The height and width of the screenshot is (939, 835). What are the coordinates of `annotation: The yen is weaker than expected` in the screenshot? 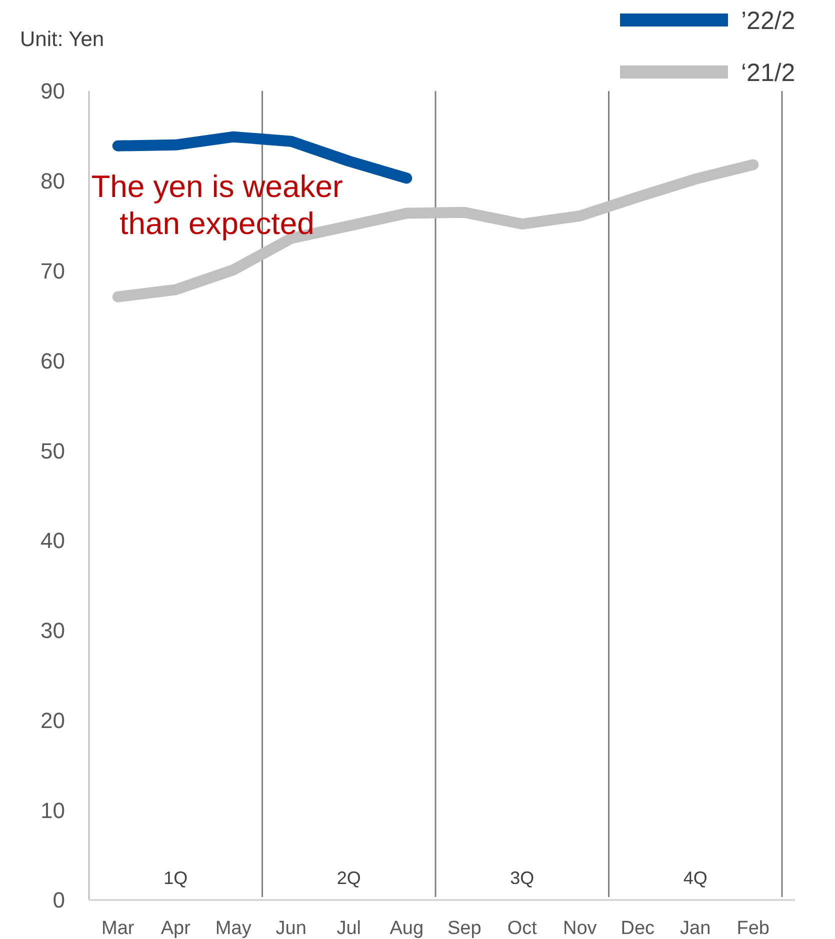 It's located at (217, 205).